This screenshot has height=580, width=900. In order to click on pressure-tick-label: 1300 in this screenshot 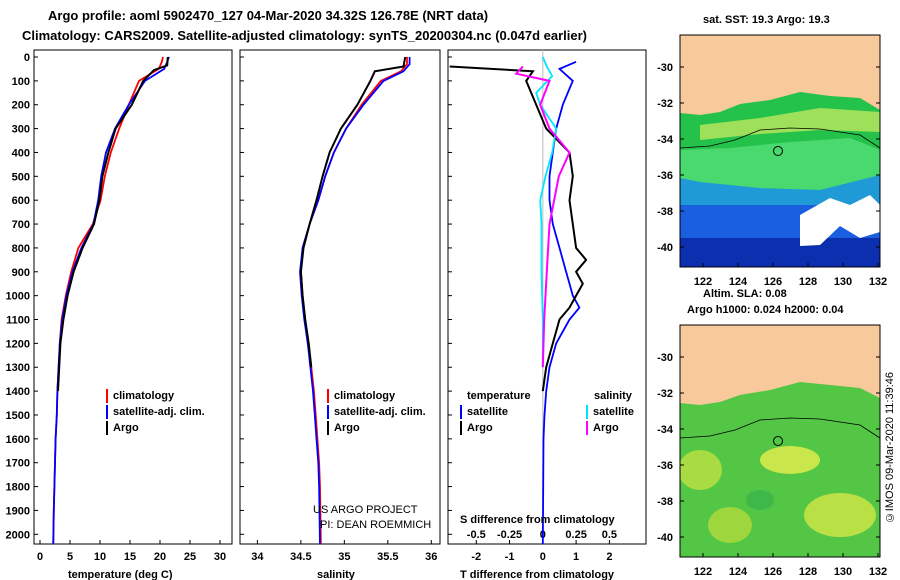, I will do `click(18, 368)`.